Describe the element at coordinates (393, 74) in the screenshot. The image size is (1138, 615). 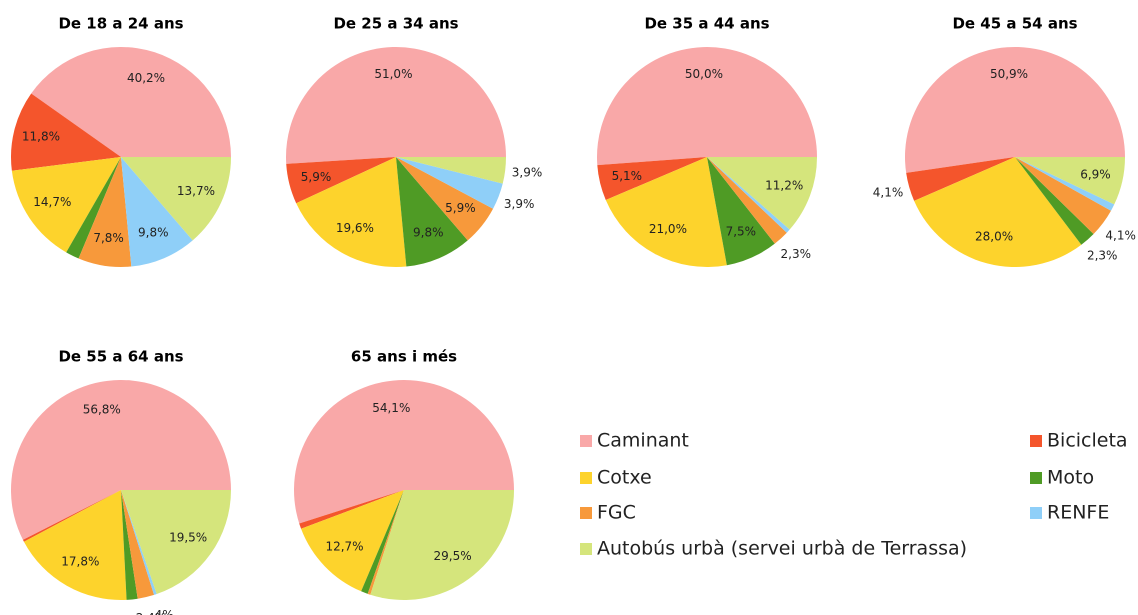
I see `value-label: 51,0%` at that location.